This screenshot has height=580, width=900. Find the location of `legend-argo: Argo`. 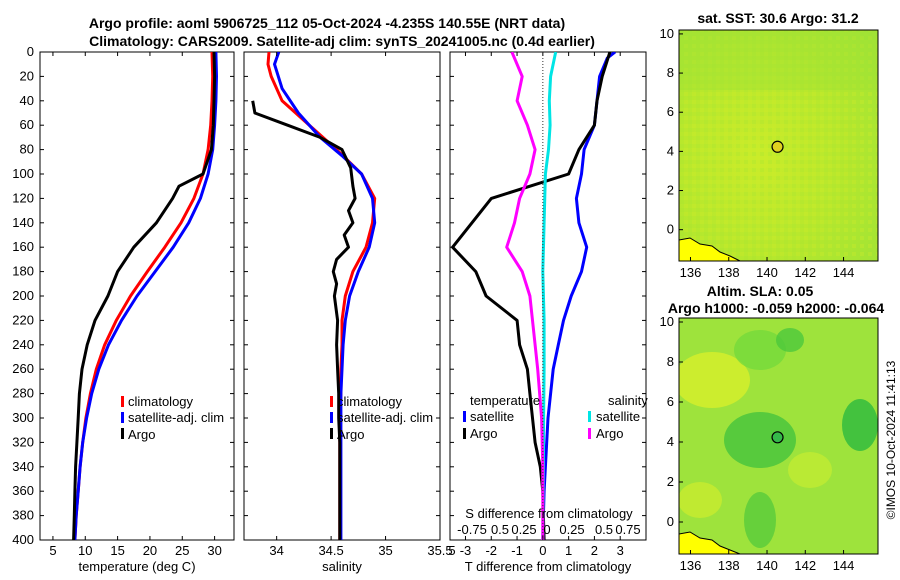

legend-argo: Argo is located at coordinates (141, 434).